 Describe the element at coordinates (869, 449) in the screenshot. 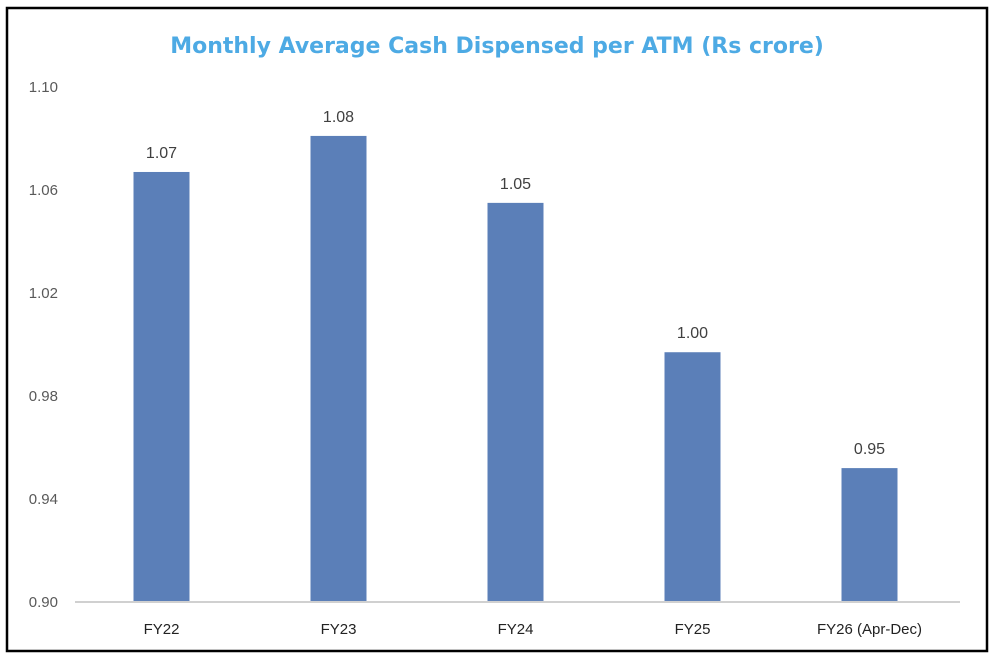

I see `data-label: 0.95` at that location.